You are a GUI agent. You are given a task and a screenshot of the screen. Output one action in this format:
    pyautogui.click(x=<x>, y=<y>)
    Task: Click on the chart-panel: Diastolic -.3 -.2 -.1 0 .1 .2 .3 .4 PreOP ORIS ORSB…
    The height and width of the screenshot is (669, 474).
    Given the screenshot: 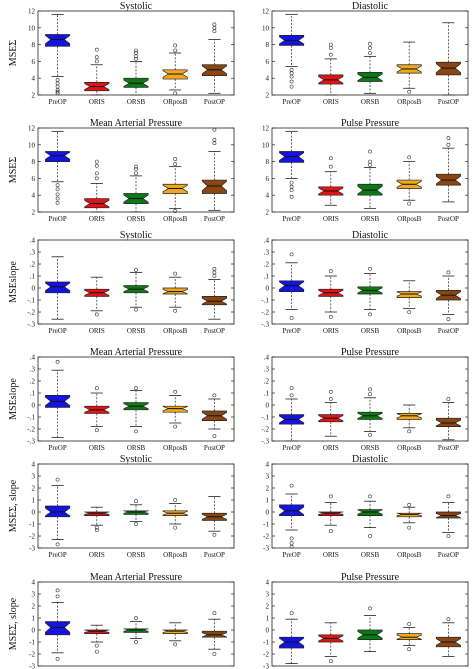 What is the action you would take?
    pyautogui.click(x=365, y=282)
    